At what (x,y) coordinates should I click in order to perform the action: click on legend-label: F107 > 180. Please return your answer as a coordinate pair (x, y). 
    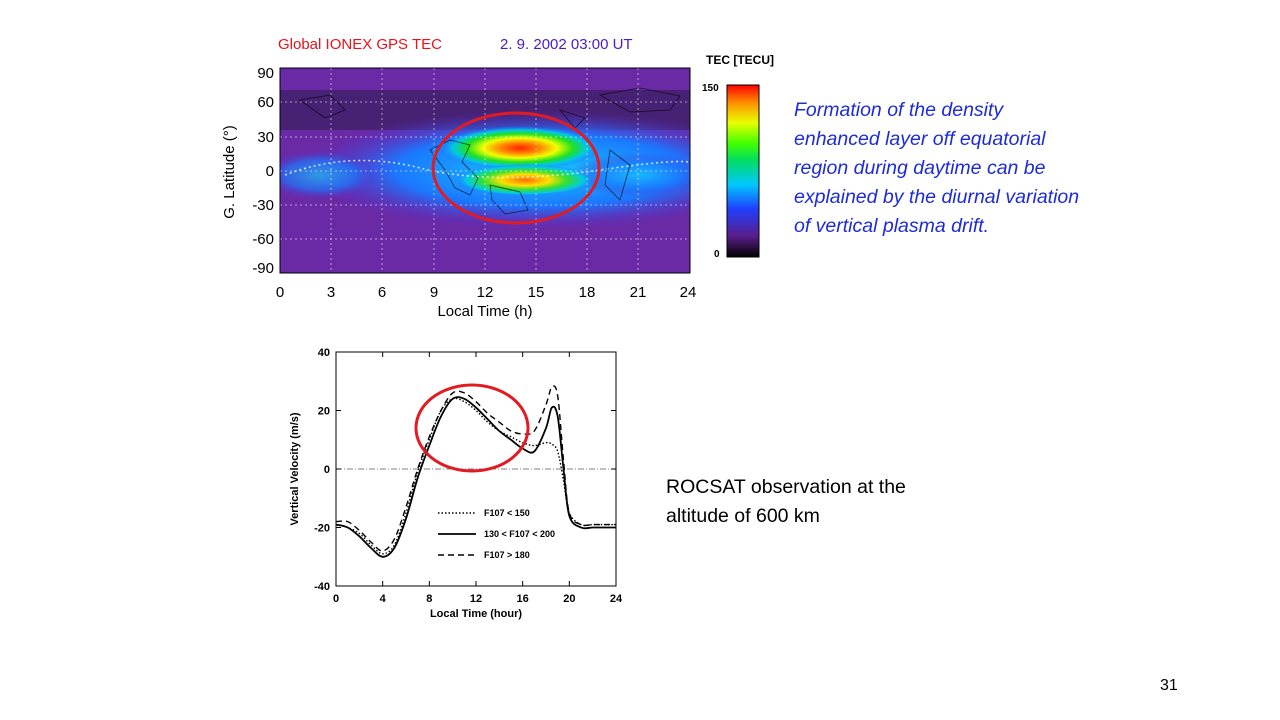
    Looking at the image, I should click on (507, 555).